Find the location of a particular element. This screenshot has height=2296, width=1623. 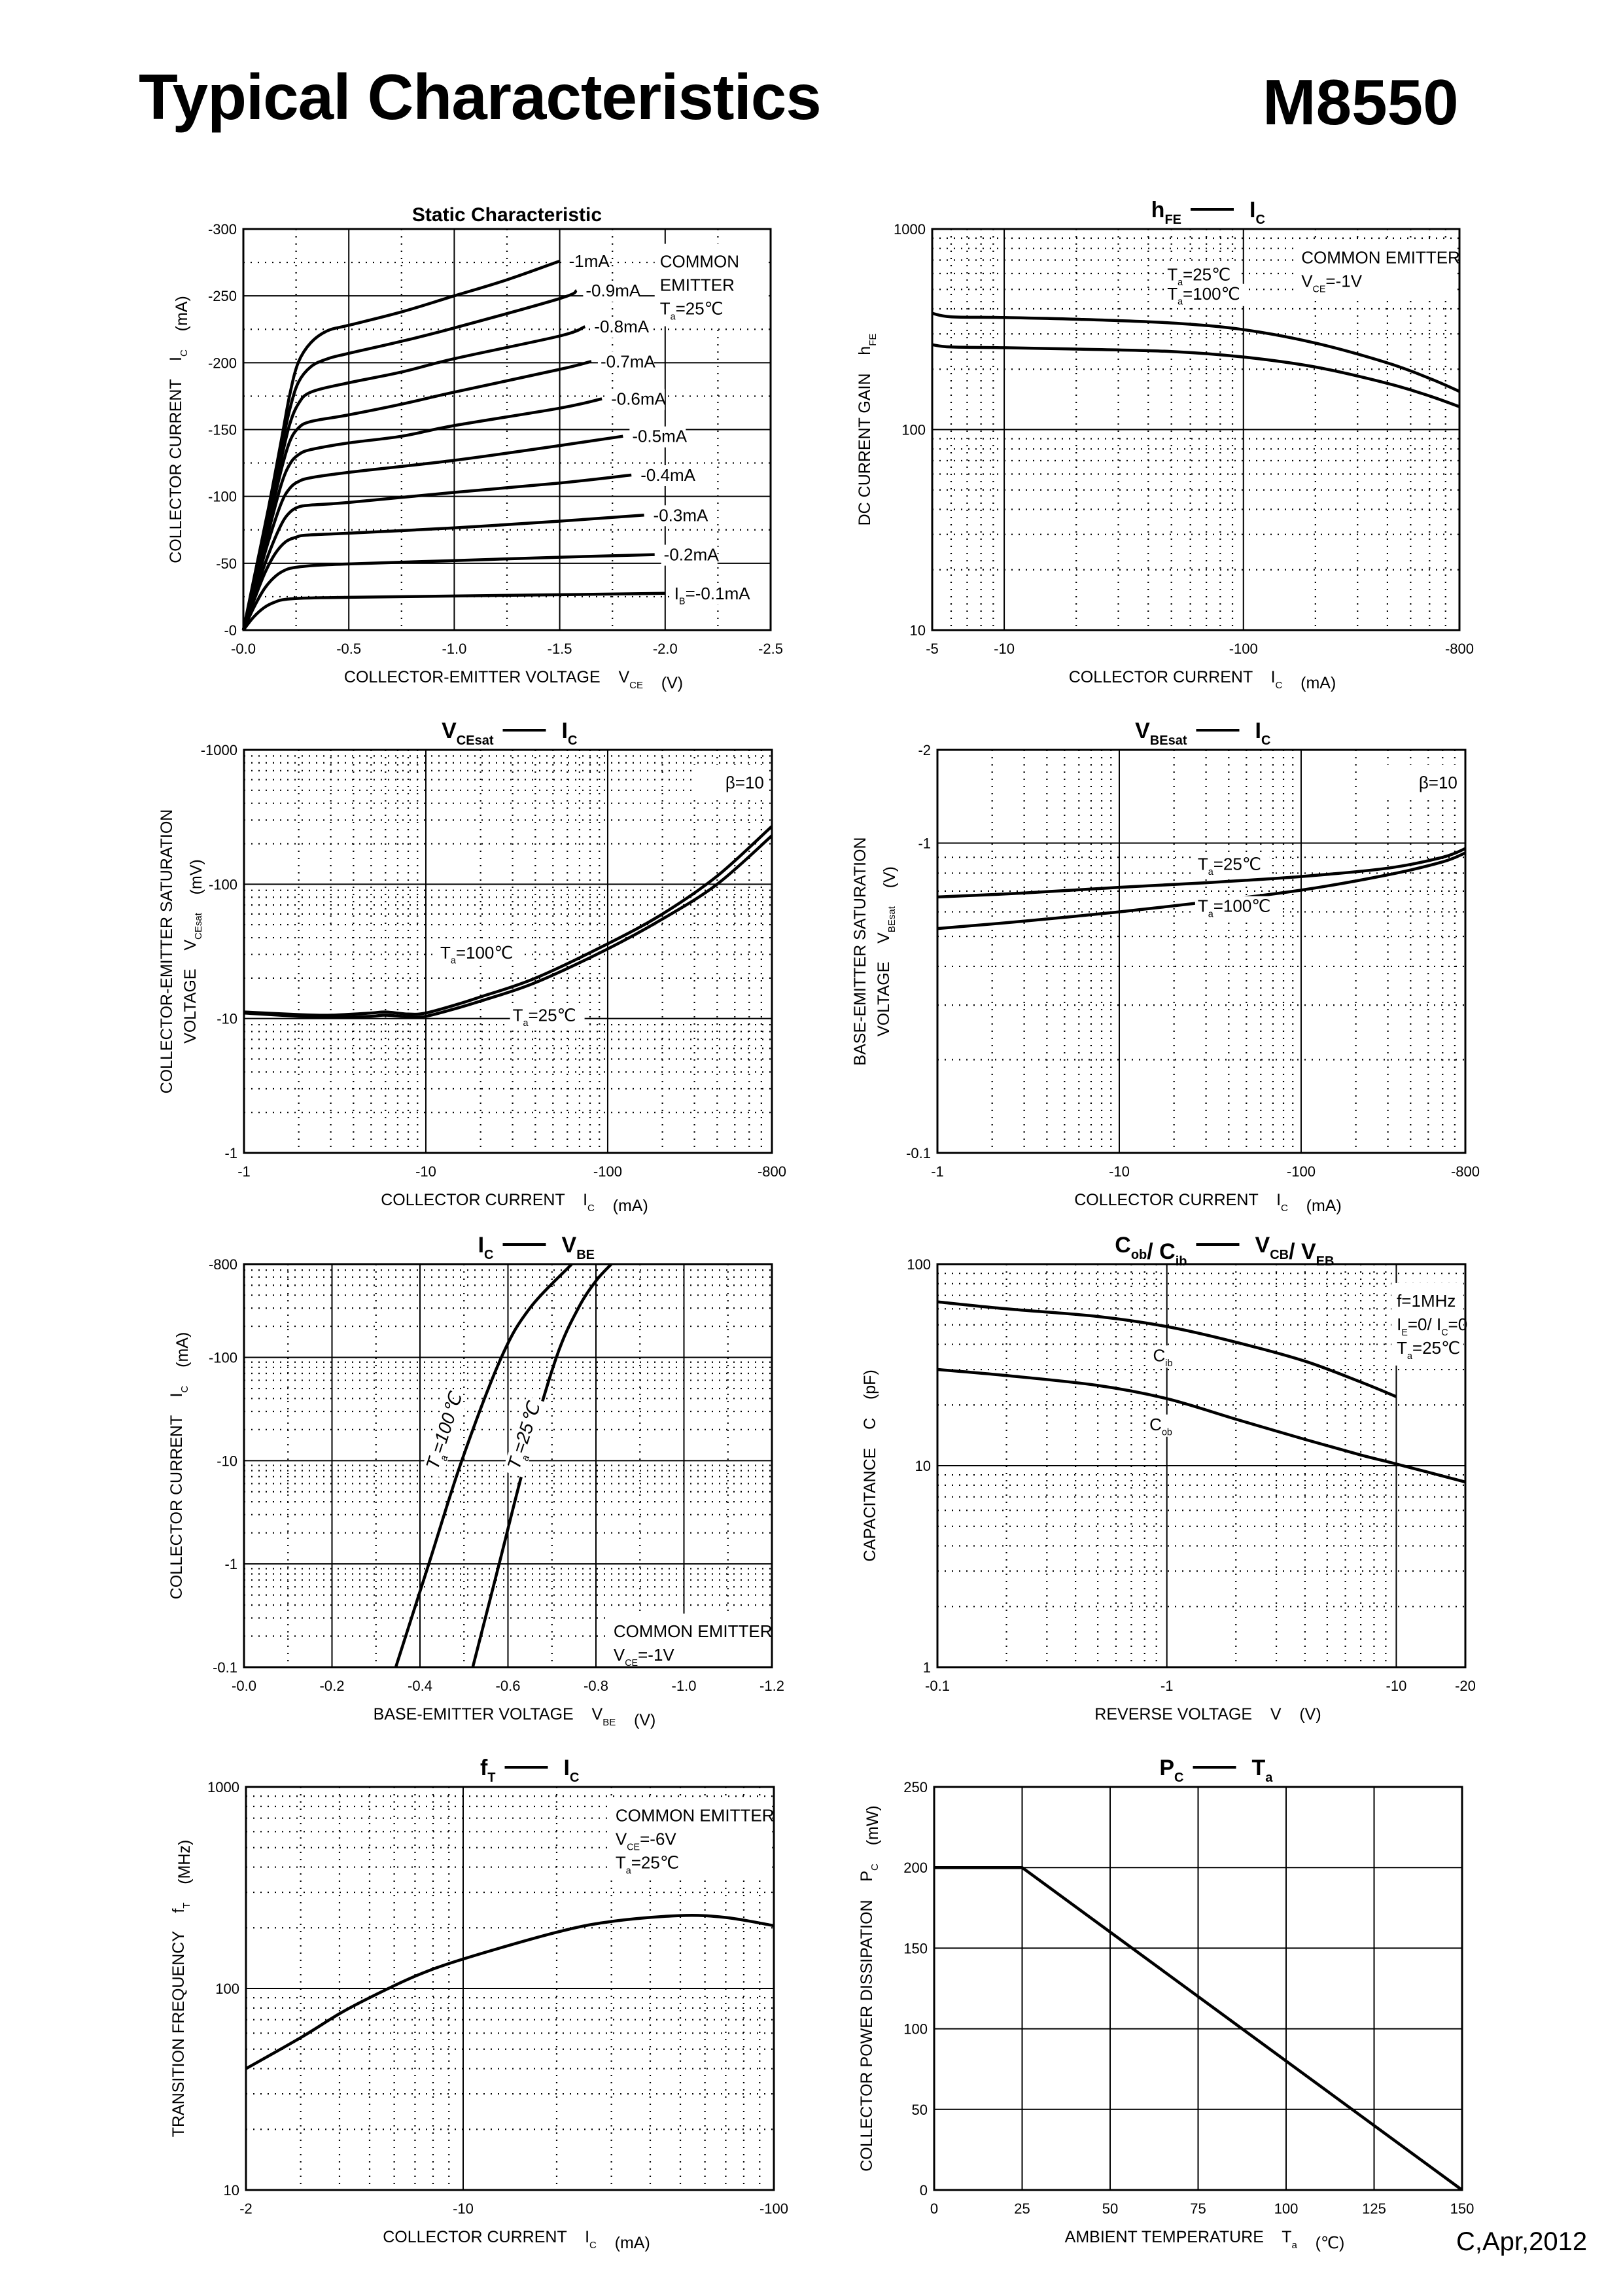

series-line-IB=-0.4mA is located at coordinates (436, 552).